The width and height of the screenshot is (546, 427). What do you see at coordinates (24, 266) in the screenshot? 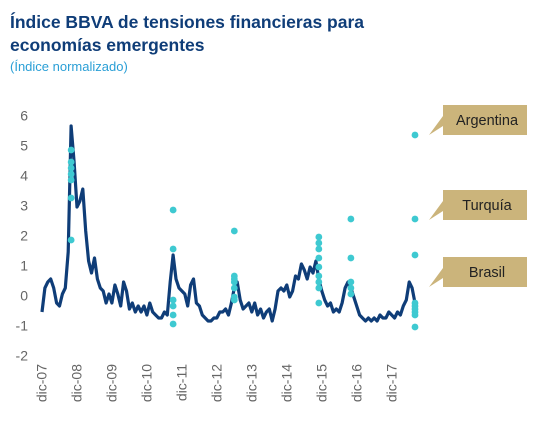
I see `y-tick-label: 1` at bounding box center [24, 266].